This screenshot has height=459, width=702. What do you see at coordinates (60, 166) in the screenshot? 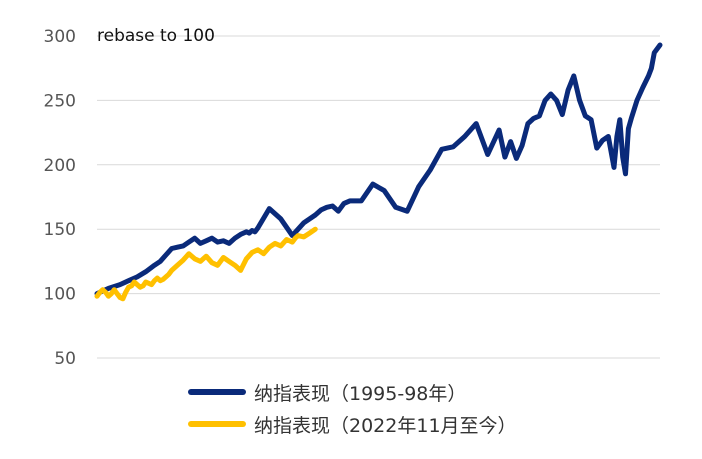
I see `y-tick-label-200: 200` at bounding box center [60, 166].